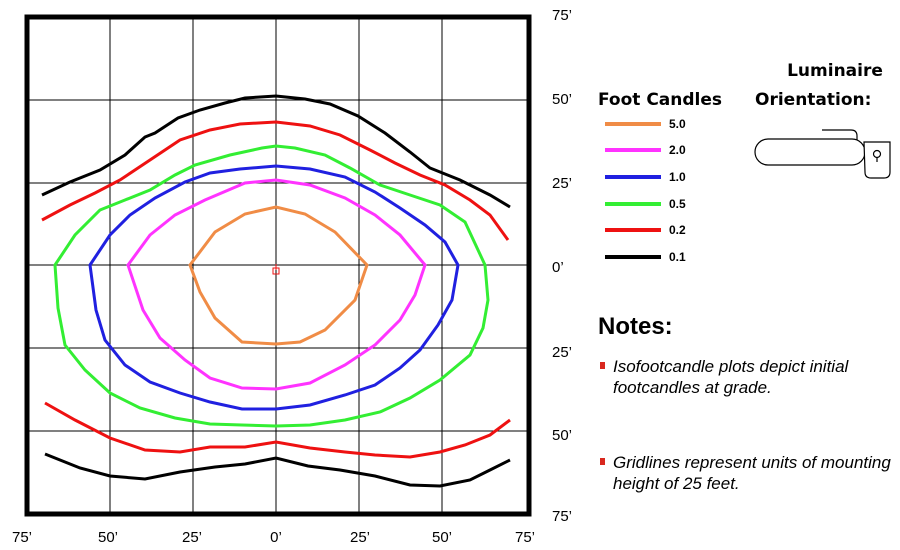  What do you see at coordinates (277, 430) in the screenshot?
I see `contour-0.2-lower` at bounding box center [277, 430].